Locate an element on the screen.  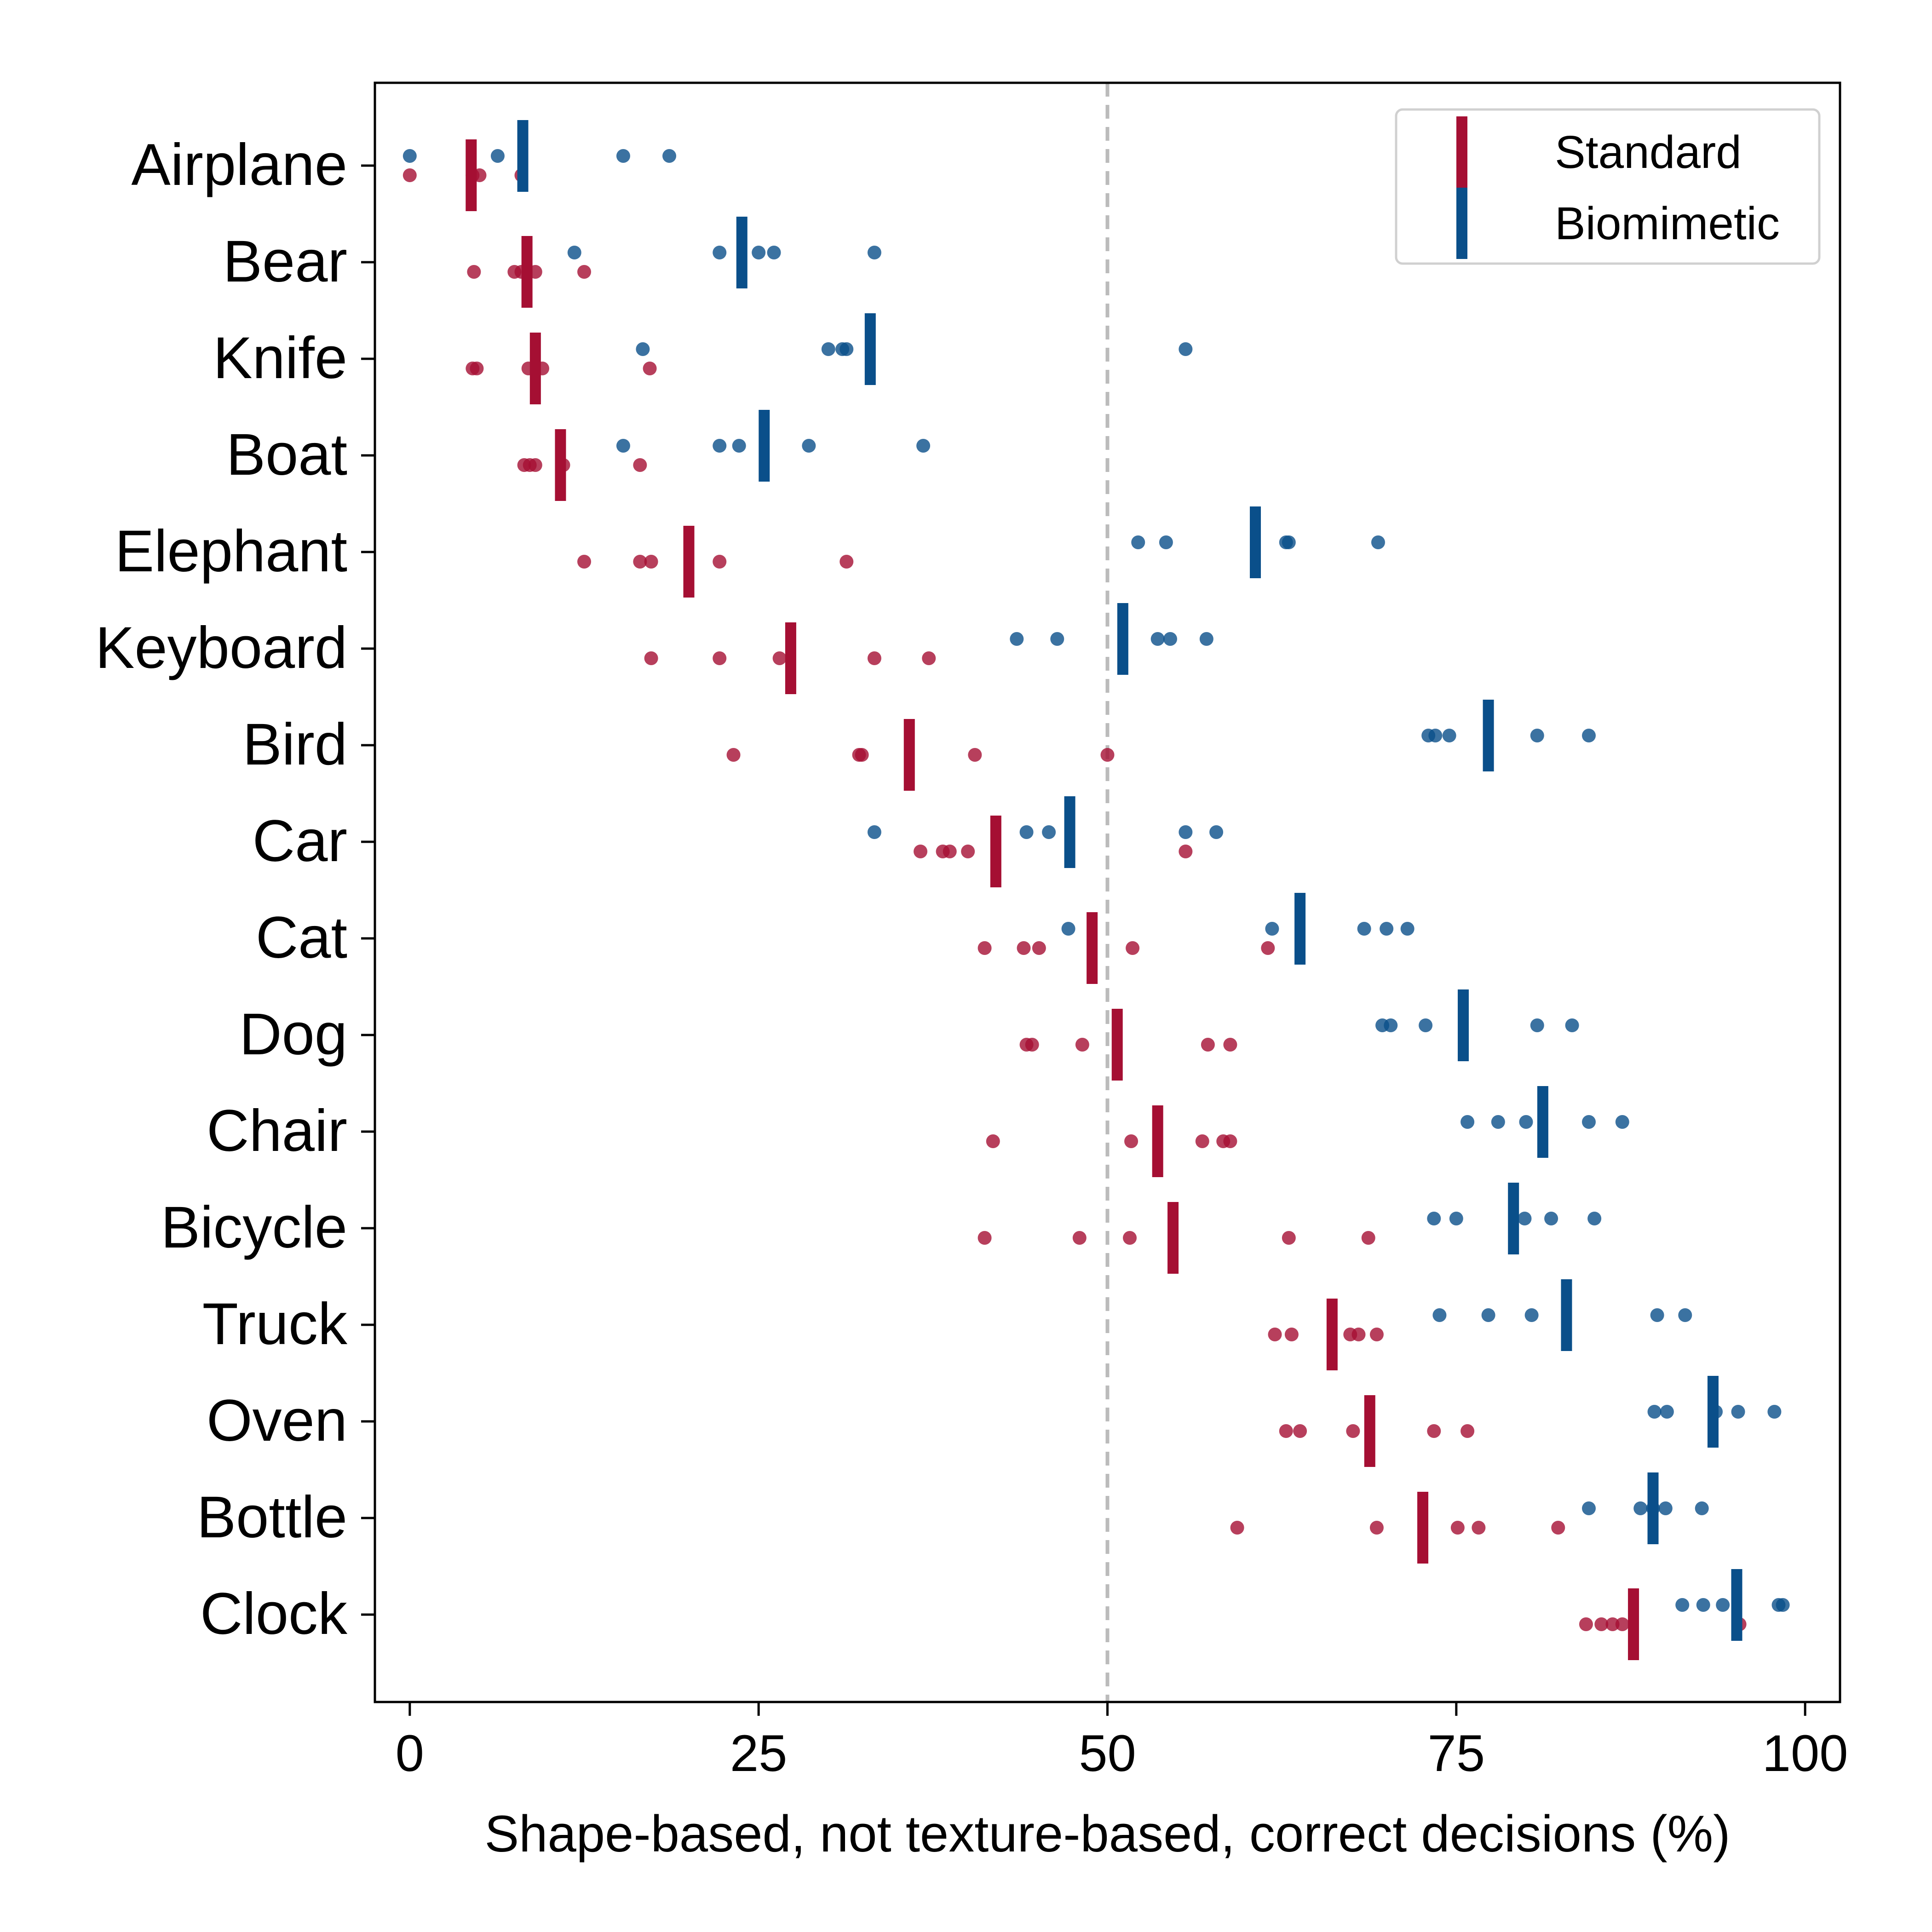
category-label: Clock is located at coordinates (274, 1614).